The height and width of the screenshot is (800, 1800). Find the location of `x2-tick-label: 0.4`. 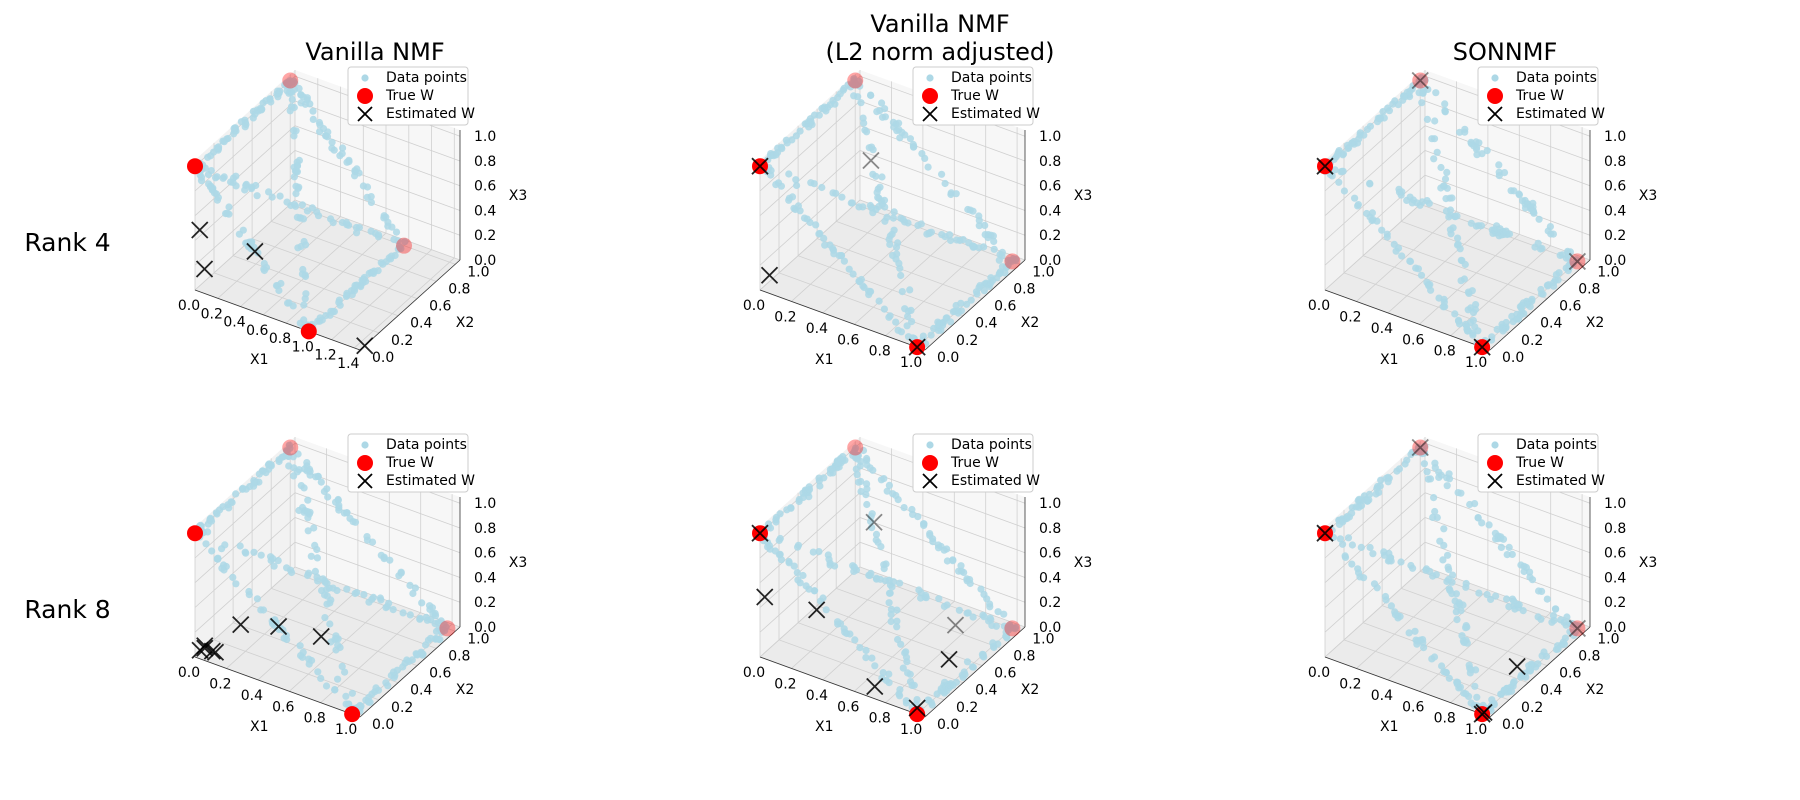

x2-tick-label: 0.4 is located at coordinates (986, 691).